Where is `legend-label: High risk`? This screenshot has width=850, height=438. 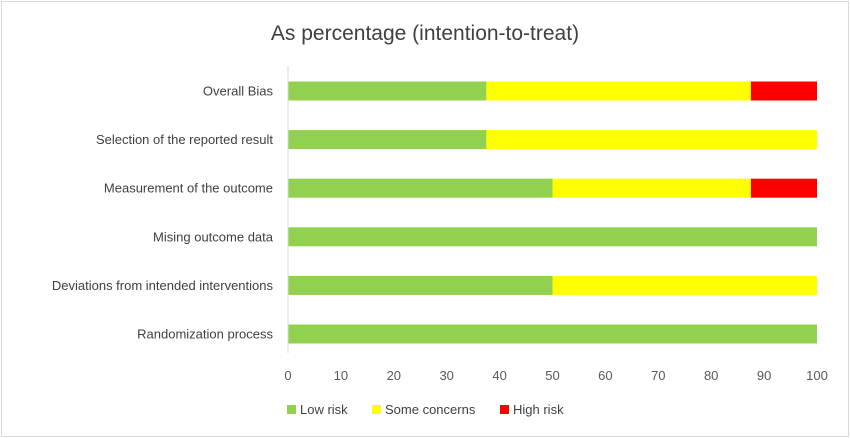
legend-label: High risk is located at coordinates (538, 409).